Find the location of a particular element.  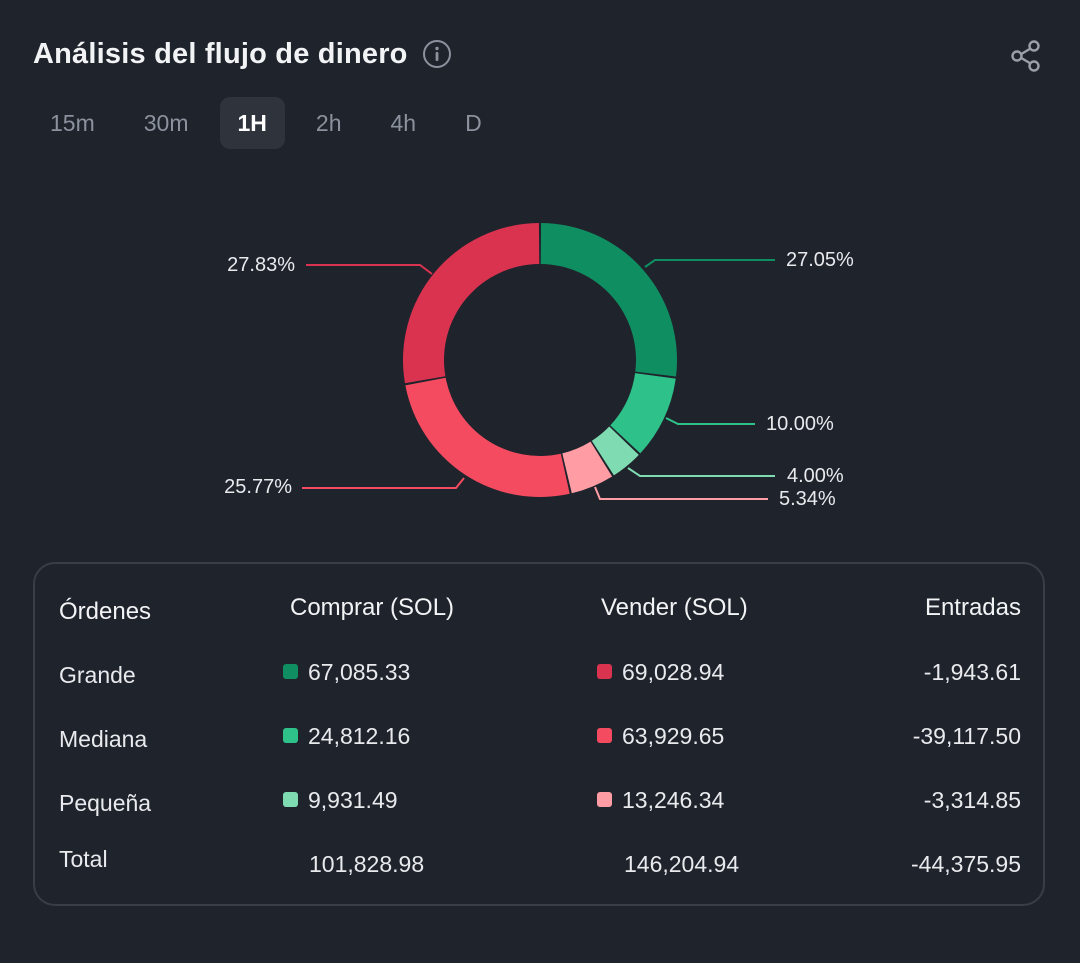

slice-label: 10.00% is located at coordinates (800, 424).